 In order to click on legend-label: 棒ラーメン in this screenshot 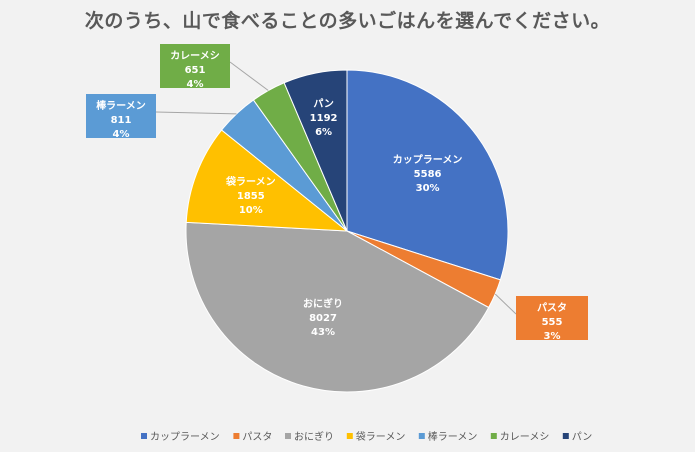, I will do `click(453, 436)`.